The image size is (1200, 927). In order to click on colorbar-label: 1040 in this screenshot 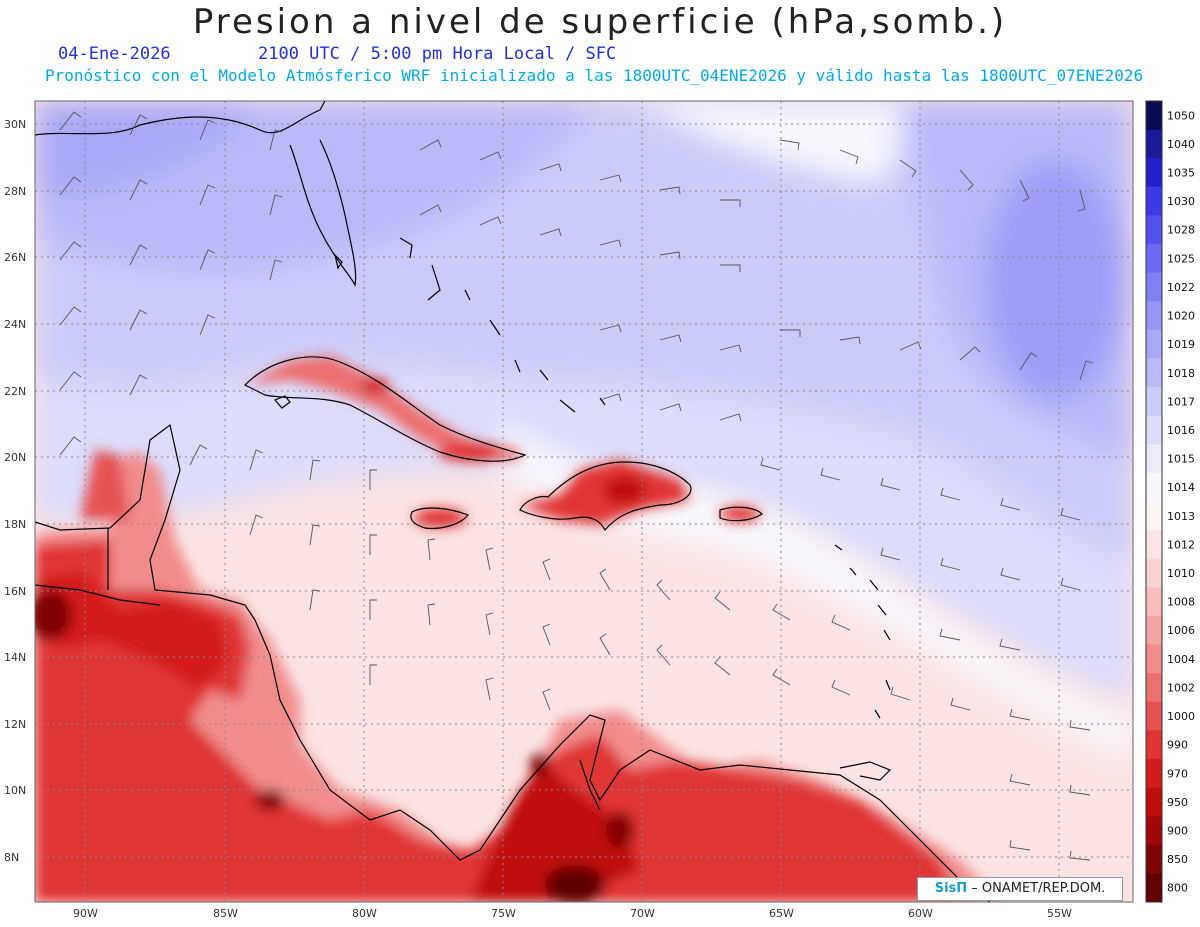, I will do `click(1181, 144)`.